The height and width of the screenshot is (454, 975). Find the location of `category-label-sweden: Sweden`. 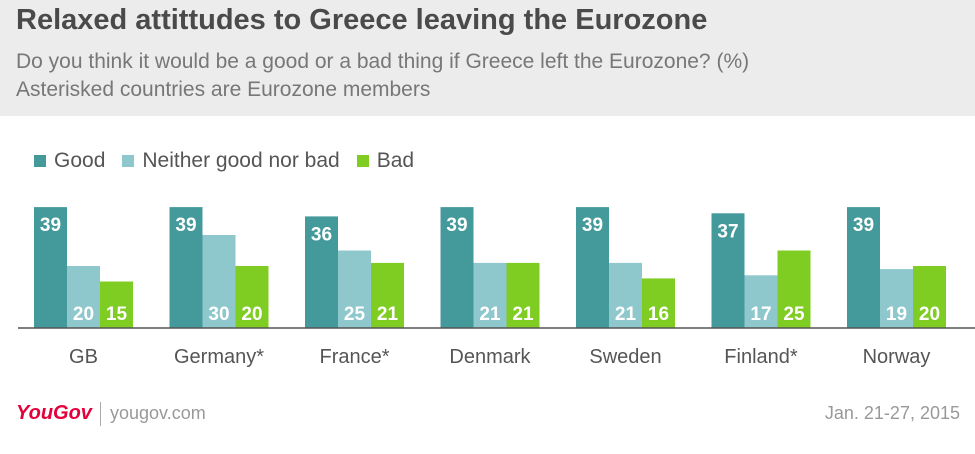

category-label-sweden: Sweden is located at coordinates (625, 357).